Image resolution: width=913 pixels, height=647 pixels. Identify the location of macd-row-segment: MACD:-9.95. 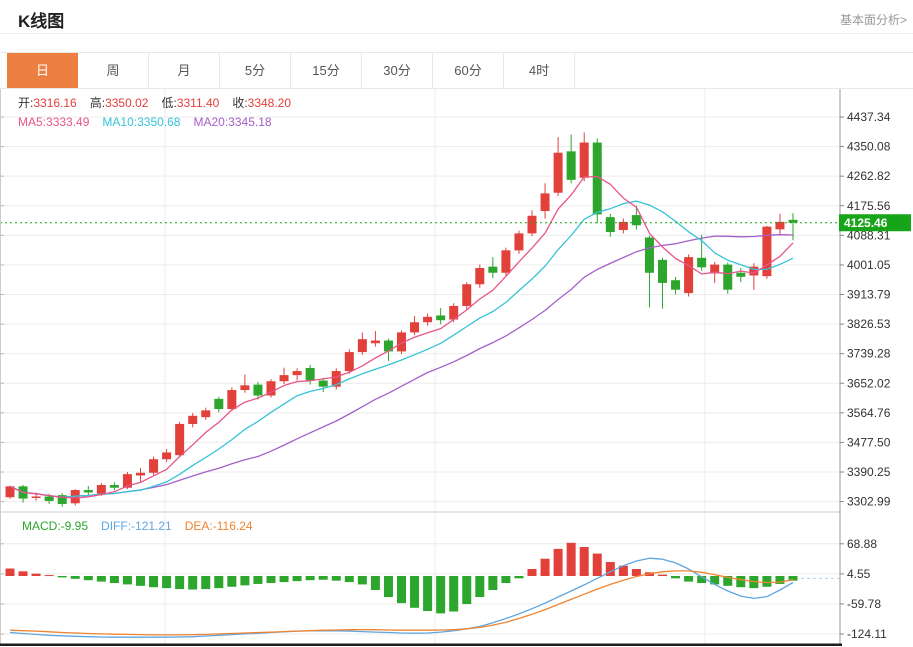
(55, 526).